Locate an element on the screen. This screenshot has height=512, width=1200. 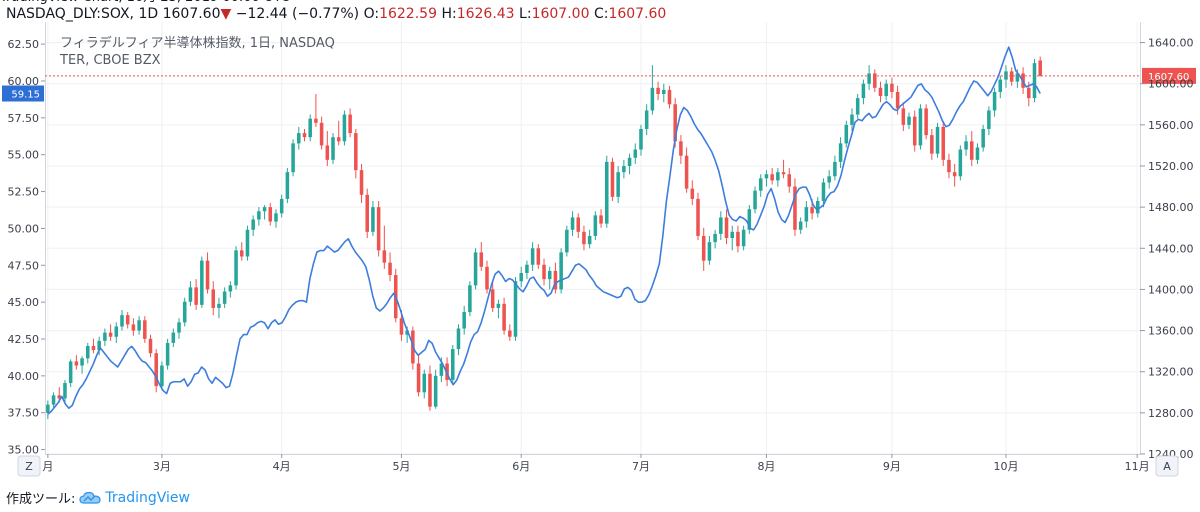
open-value: 1622.59 is located at coordinates (408, 14).